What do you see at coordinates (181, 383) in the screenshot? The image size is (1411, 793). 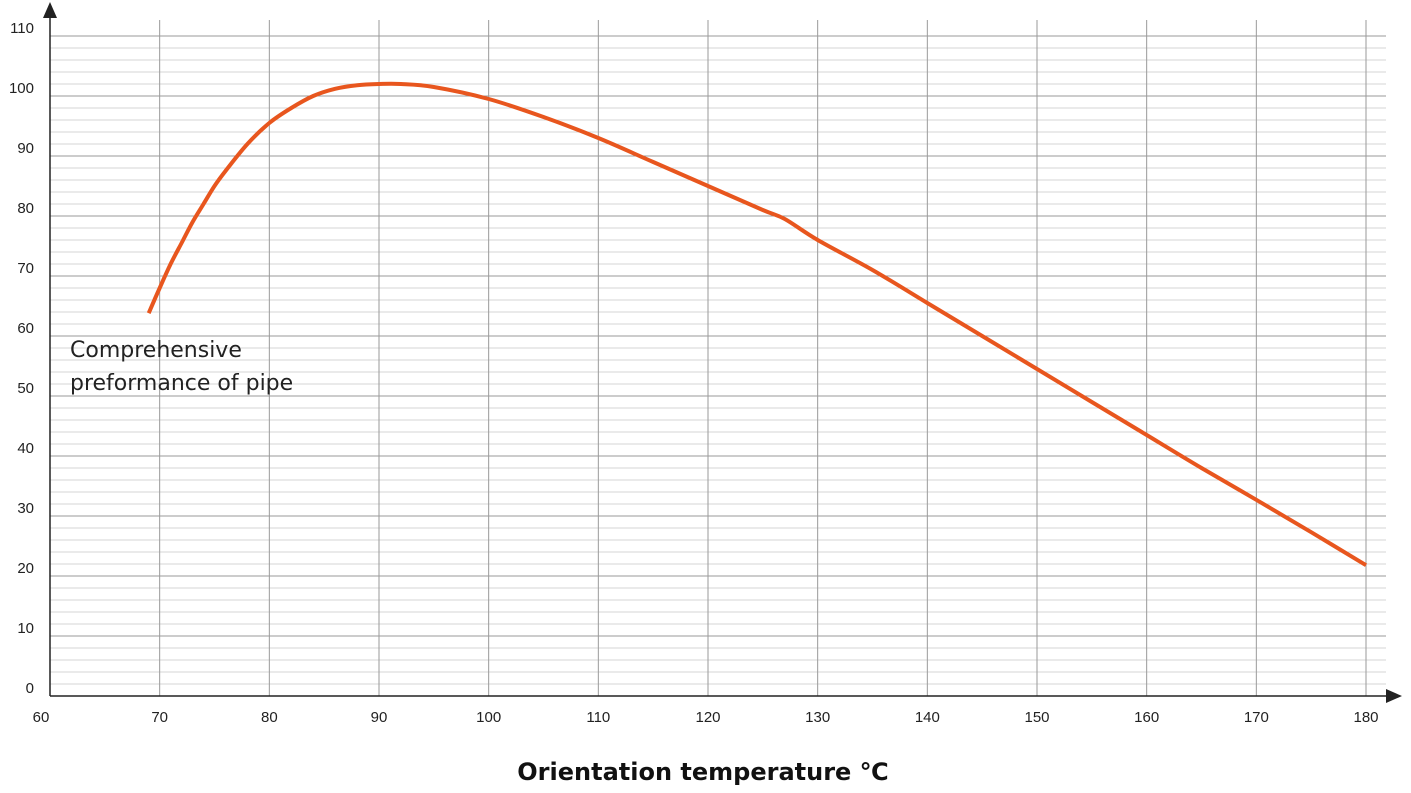 I see `annotation-line-2: preformance of pipe` at bounding box center [181, 383].